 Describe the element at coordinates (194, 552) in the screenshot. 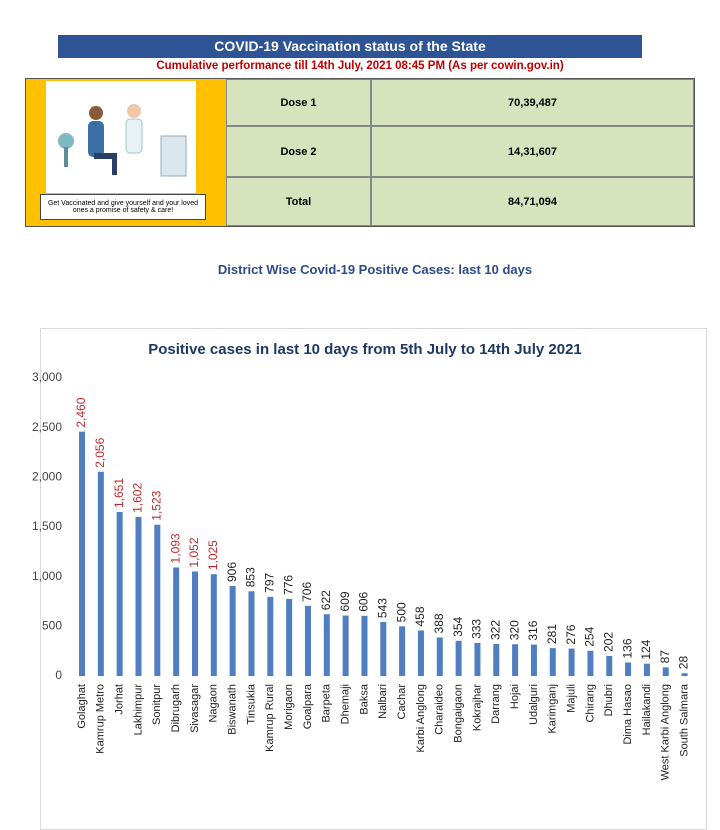

I see `data-label: 1,052` at that location.